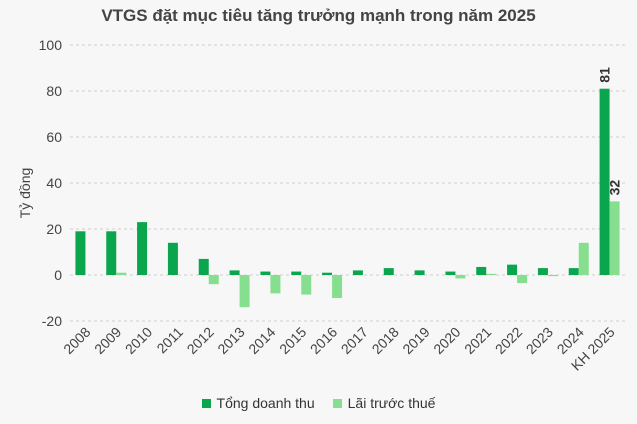 This screenshot has height=424, width=637. I want to click on x-tick-label: 2010, so click(138, 340).